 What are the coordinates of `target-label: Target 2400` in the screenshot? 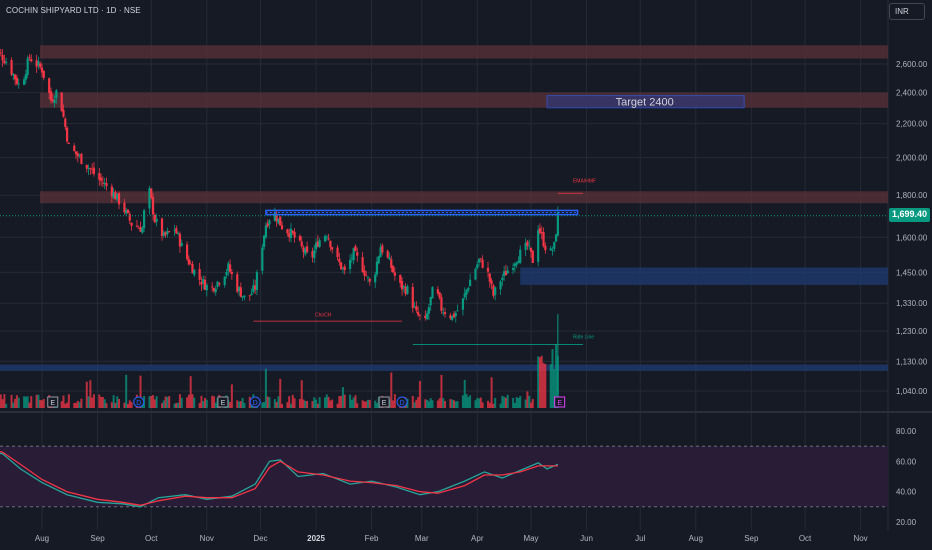 It's located at (645, 103).